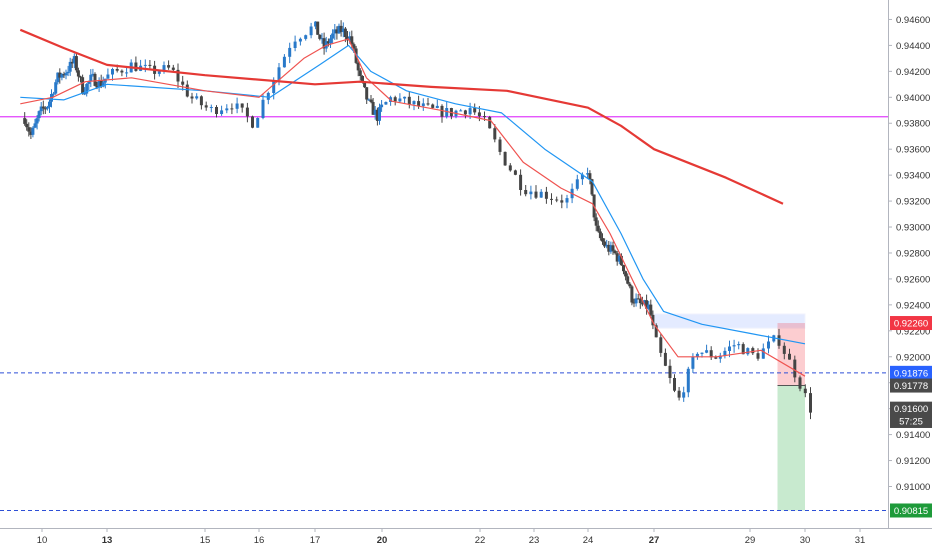 This screenshot has height=555, width=932. Describe the element at coordinates (913, 228) in the screenshot. I see `y-tick-label: 0.93000` at that location.